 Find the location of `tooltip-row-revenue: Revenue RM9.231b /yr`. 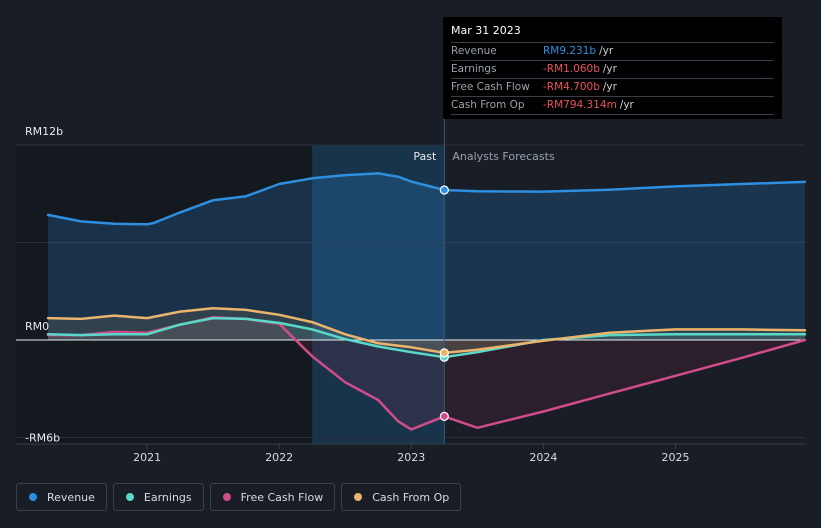

tooltip-row-revenue: Revenue RM9.231b /yr is located at coordinates (612, 52).